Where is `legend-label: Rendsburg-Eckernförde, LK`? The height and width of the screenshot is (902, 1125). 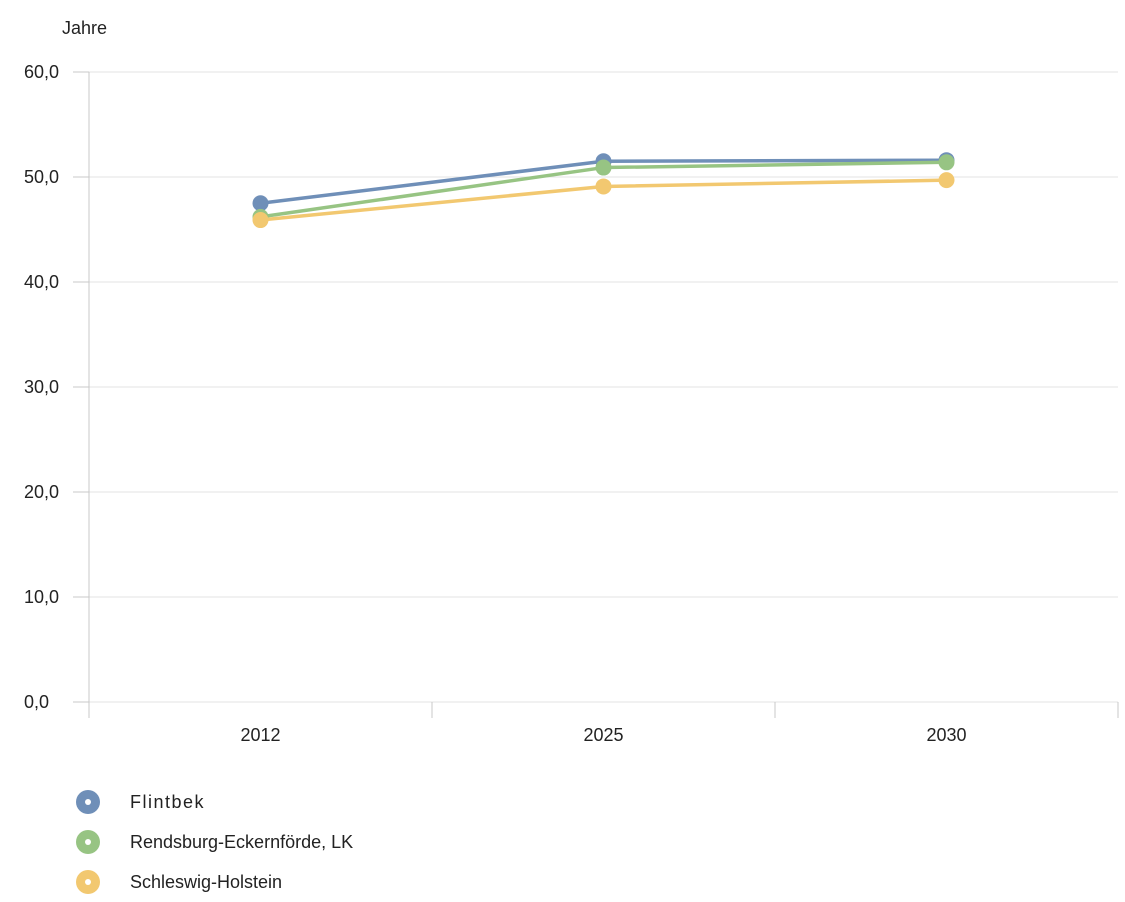 legend-label: Rendsburg-Eckernförde, LK is located at coordinates (242, 841).